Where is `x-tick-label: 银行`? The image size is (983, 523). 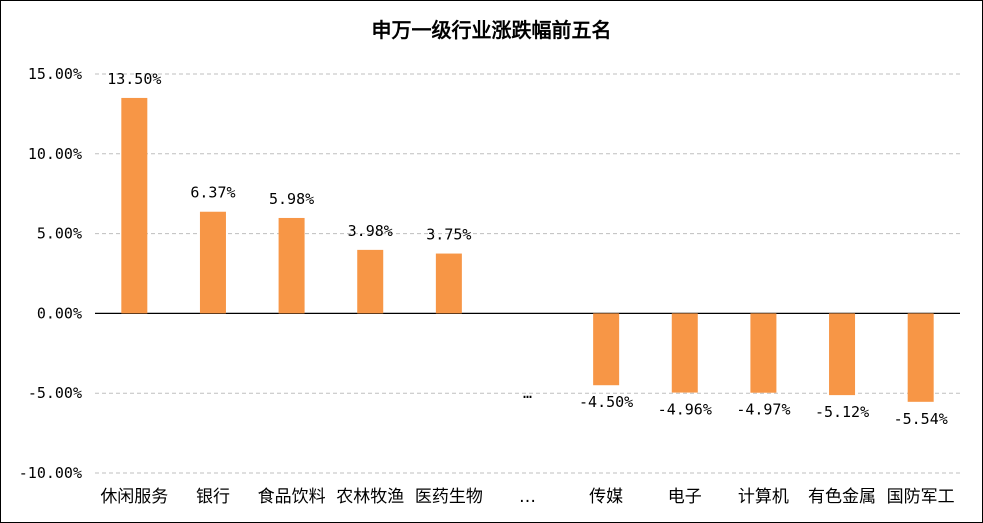
x-tick-label: 银行 is located at coordinates (213, 497).